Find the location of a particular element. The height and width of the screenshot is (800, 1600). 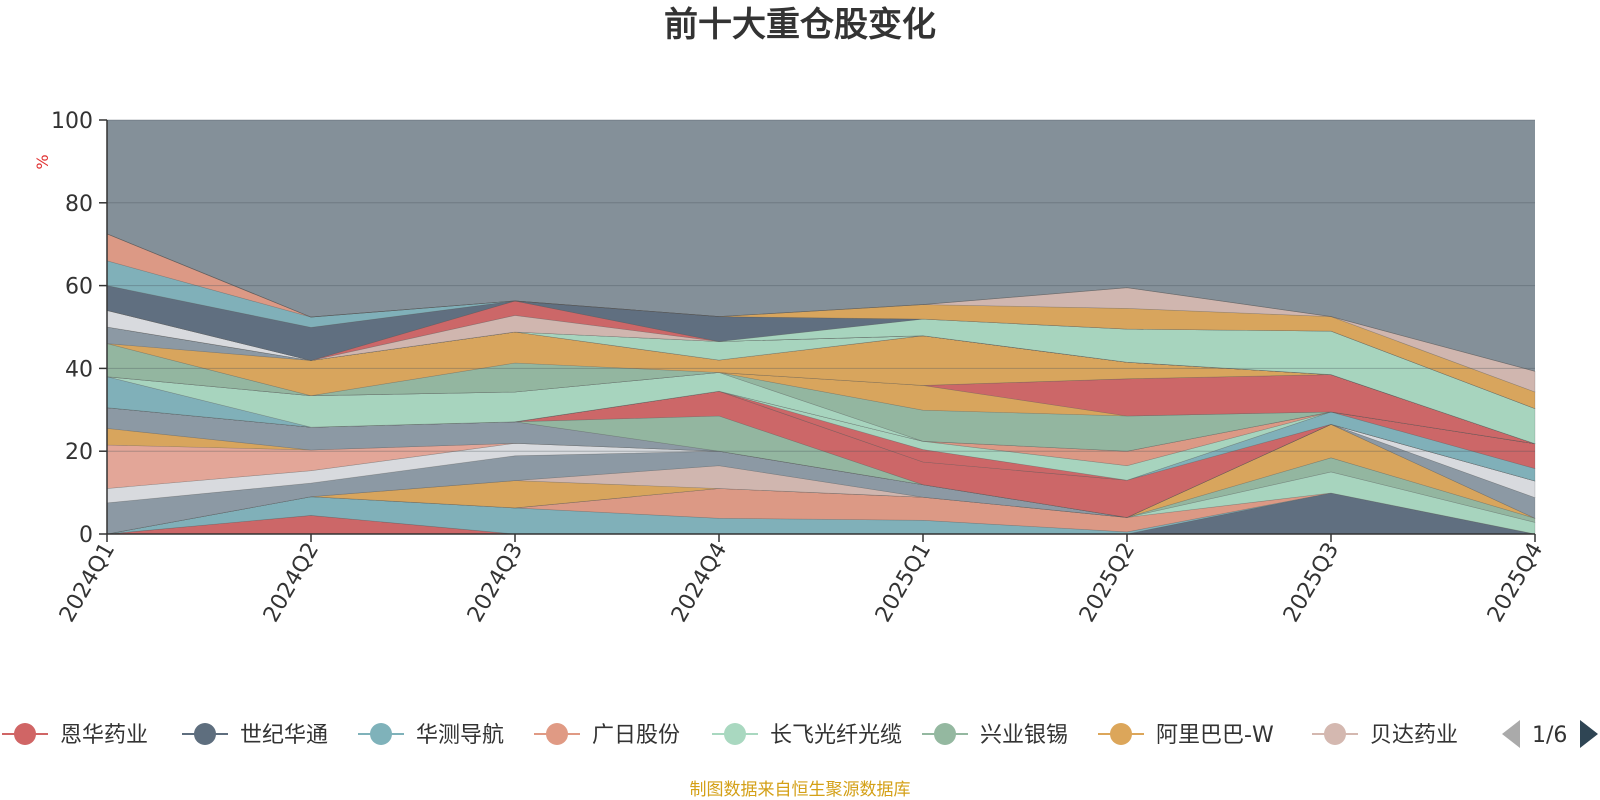

x-tick-label-2024Q2: 2024Q2 is located at coordinates (291, 583).